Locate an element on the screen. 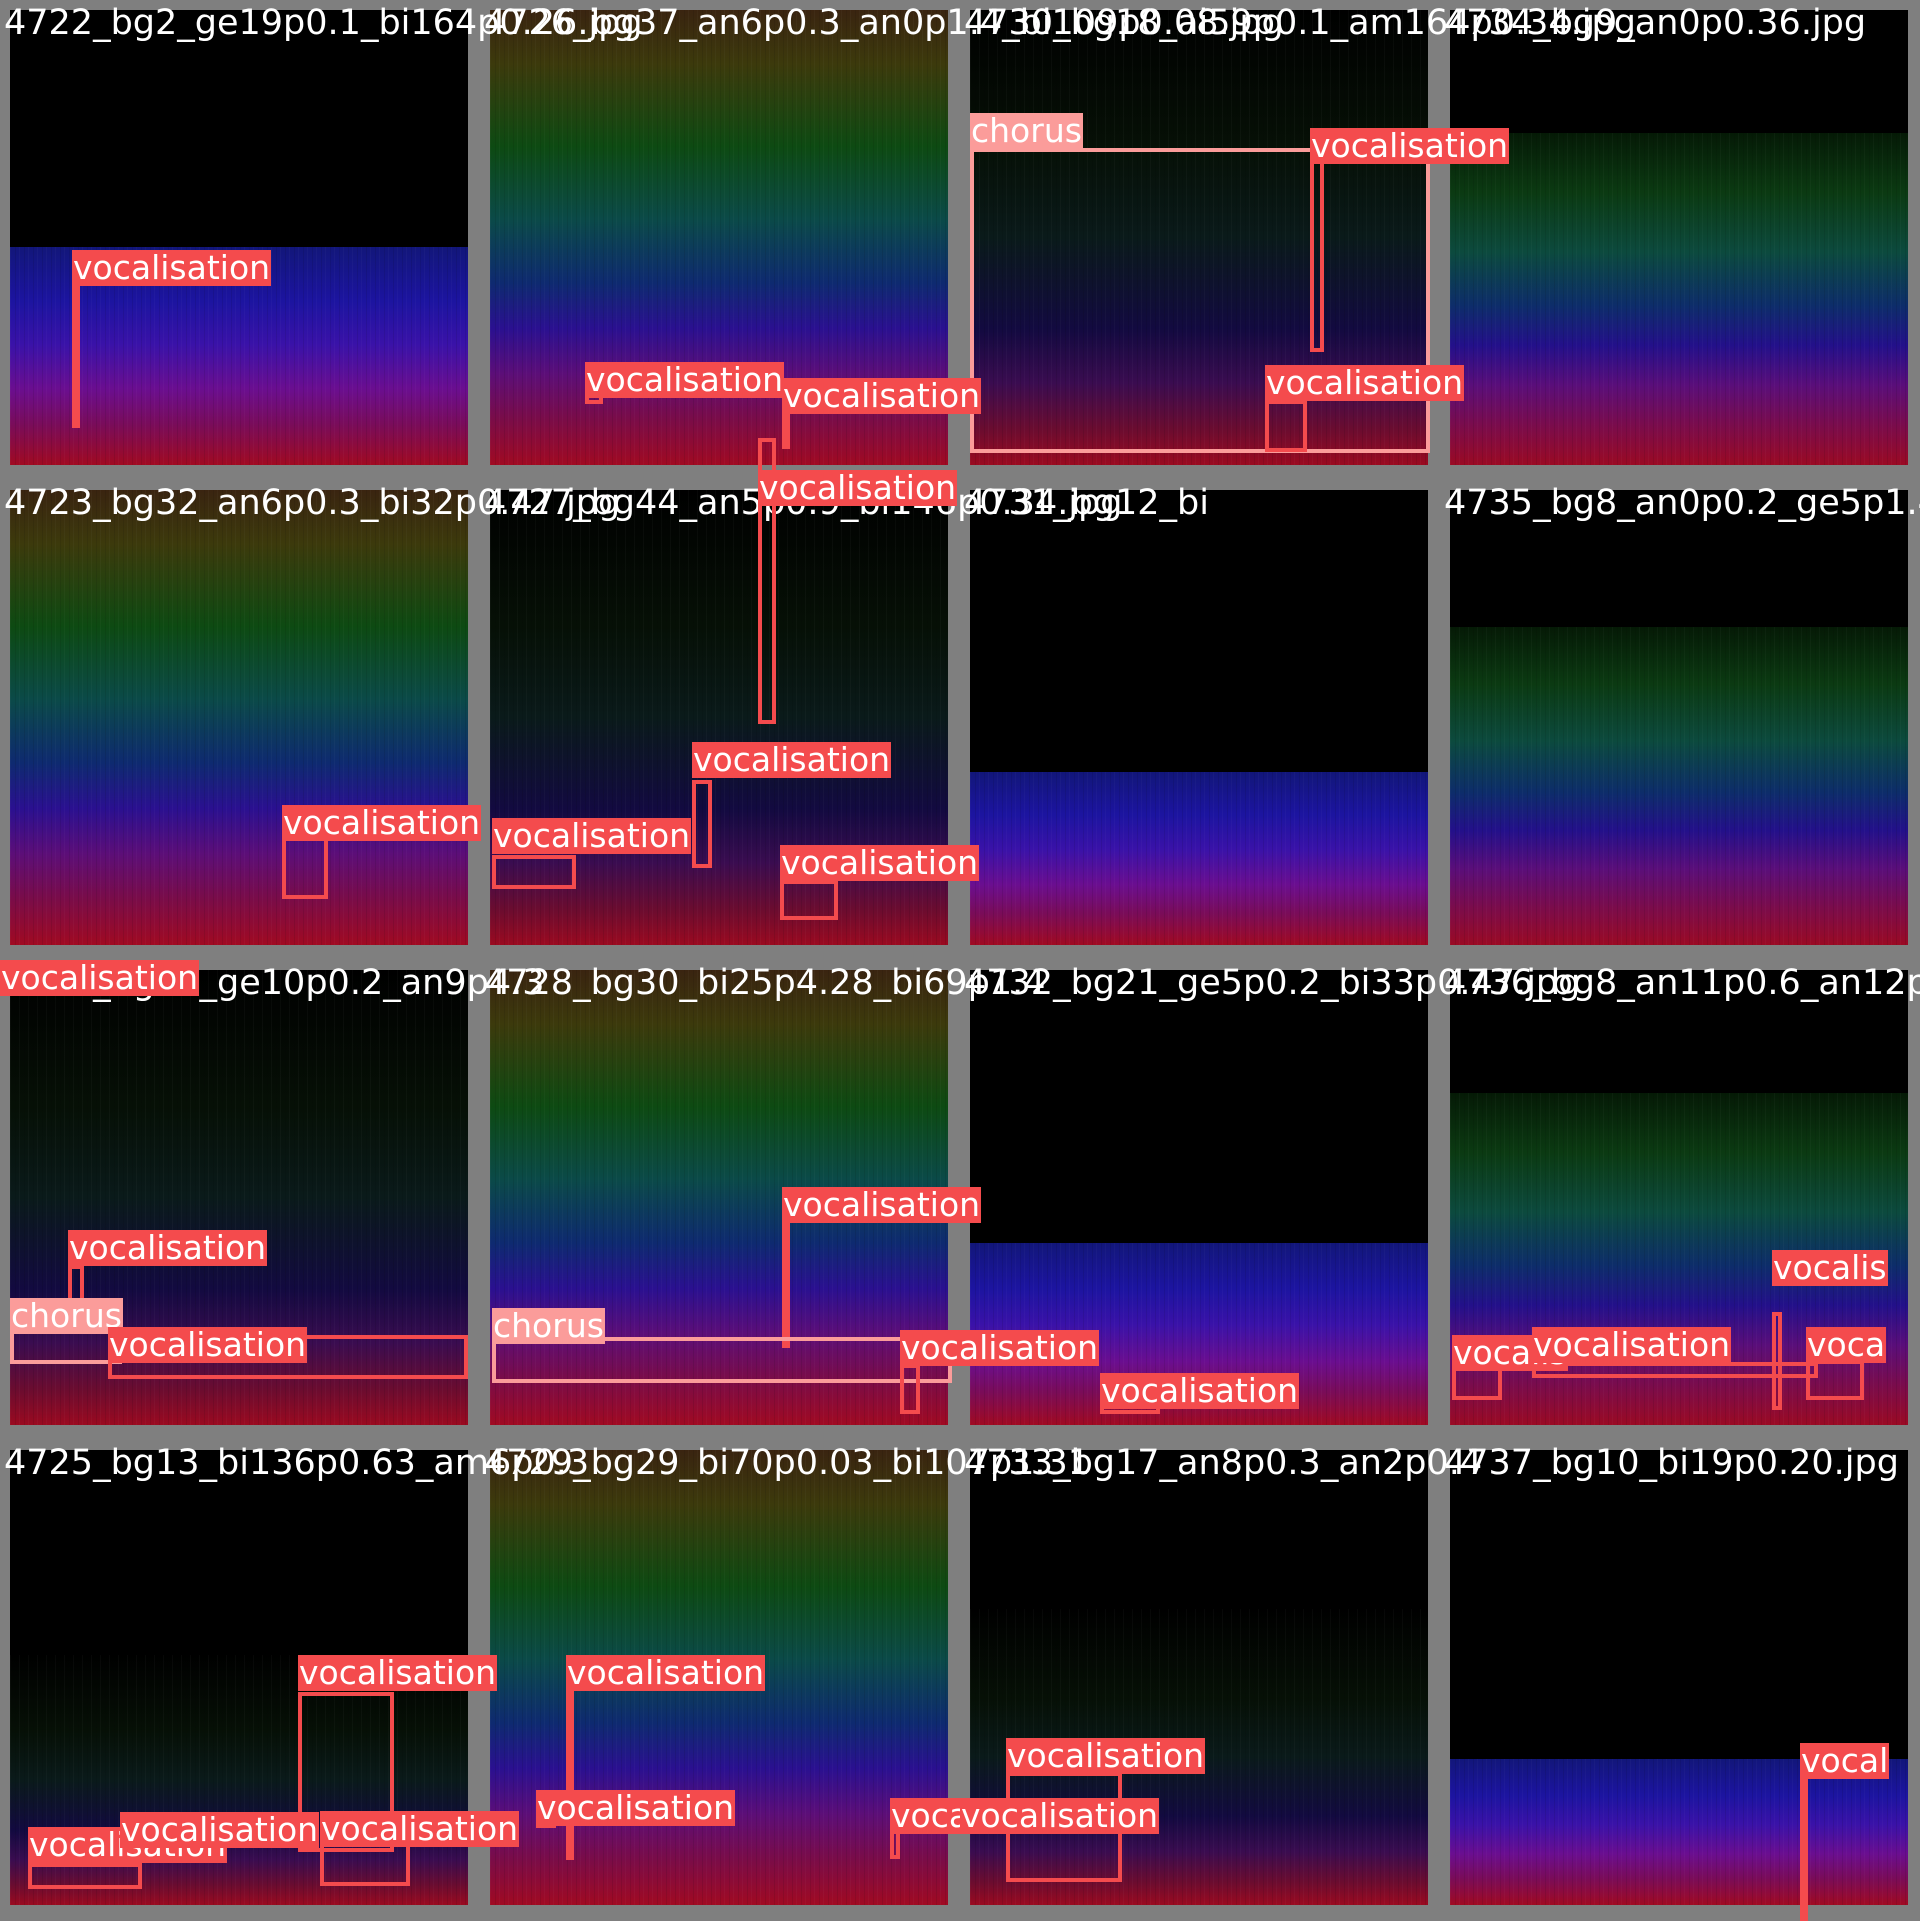 The image size is (1920, 1921). mosaic-tile: 4737_bg10_bi19p0.20.jpg vocal is located at coordinates (1680, 1680).